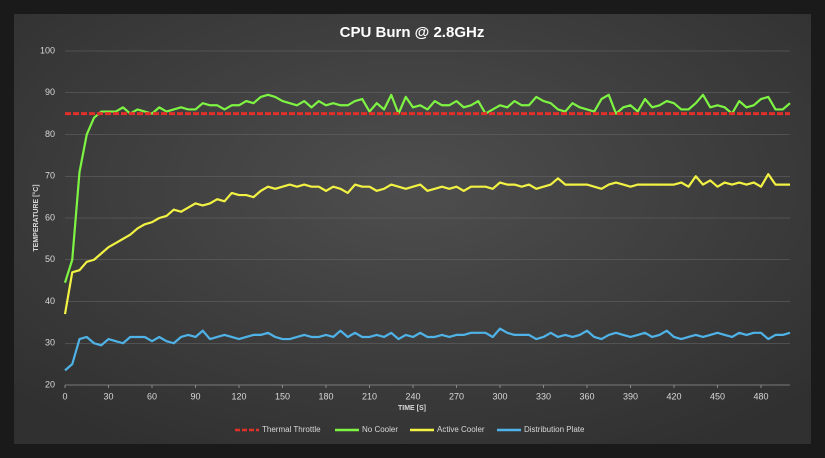 The height and width of the screenshot is (458, 825). What do you see at coordinates (108, 396) in the screenshot?
I see `x-tick-label: 30` at bounding box center [108, 396].